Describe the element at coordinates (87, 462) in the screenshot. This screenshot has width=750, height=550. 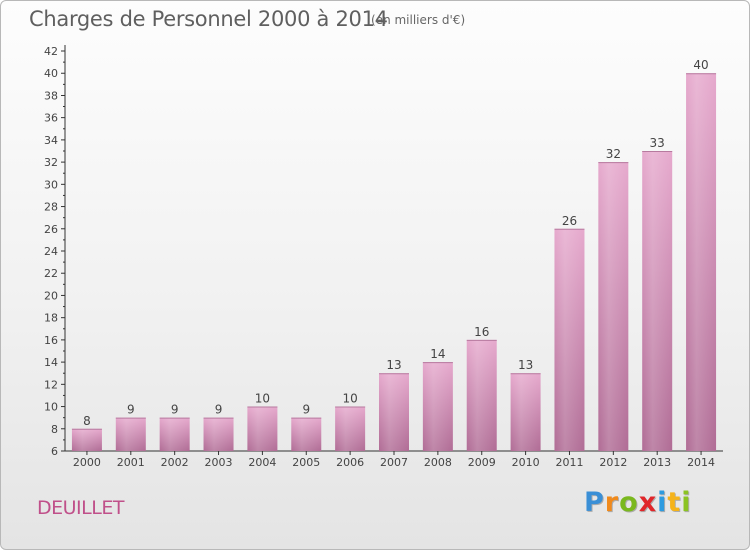
I see `x-tick-label: 2000` at that location.